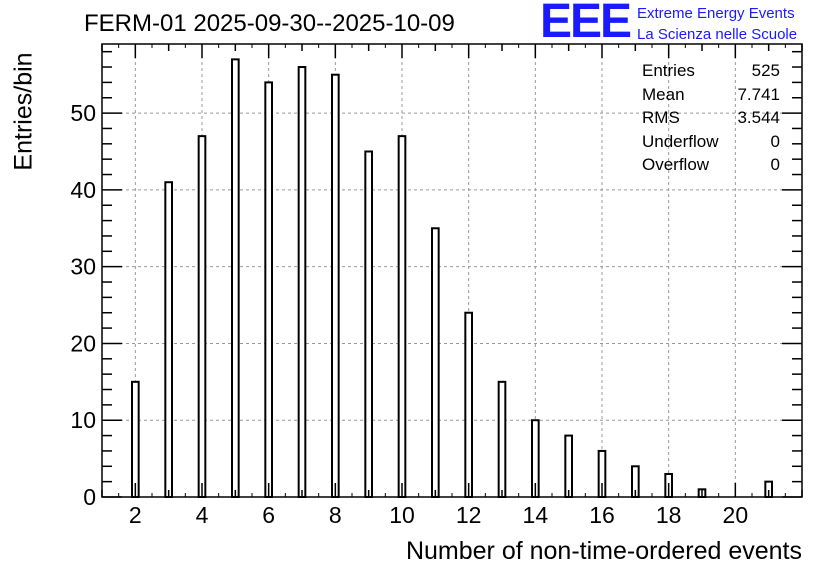 The image size is (836, 572). Describe the element at coordinates (758, 117) in the screenshot. I see `stats-value: 3.544` at that location.